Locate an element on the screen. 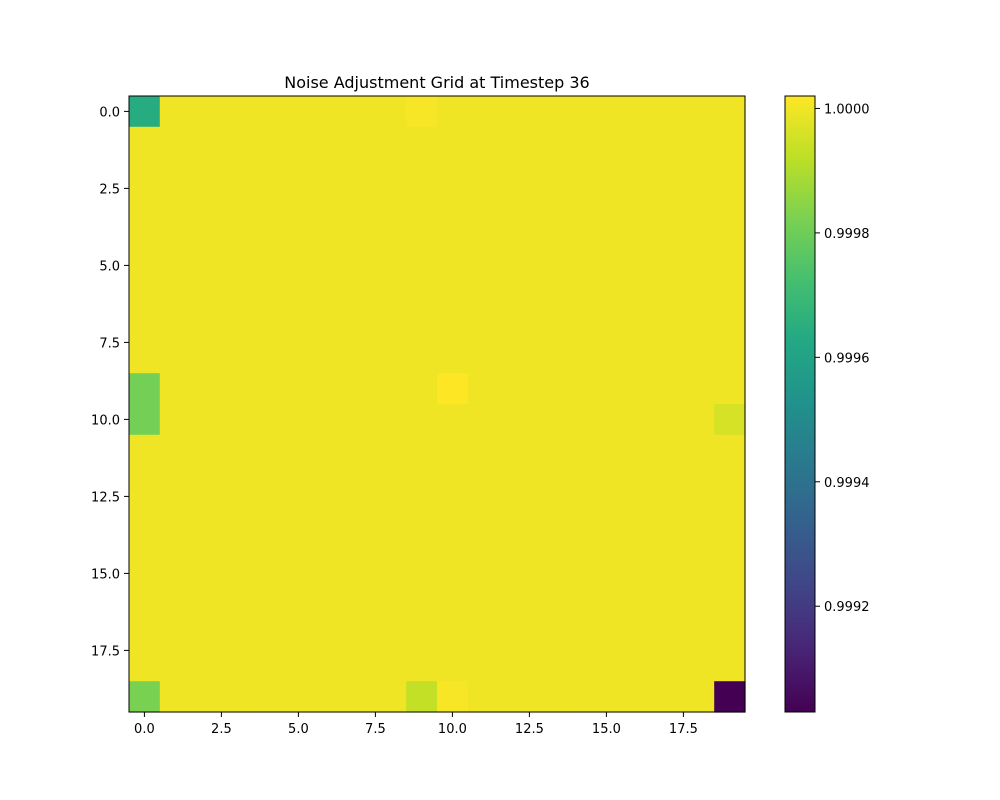 This screenshot has width=1000, height=800. x-tick-label: 7.5 is located at coordinates (375, 729).